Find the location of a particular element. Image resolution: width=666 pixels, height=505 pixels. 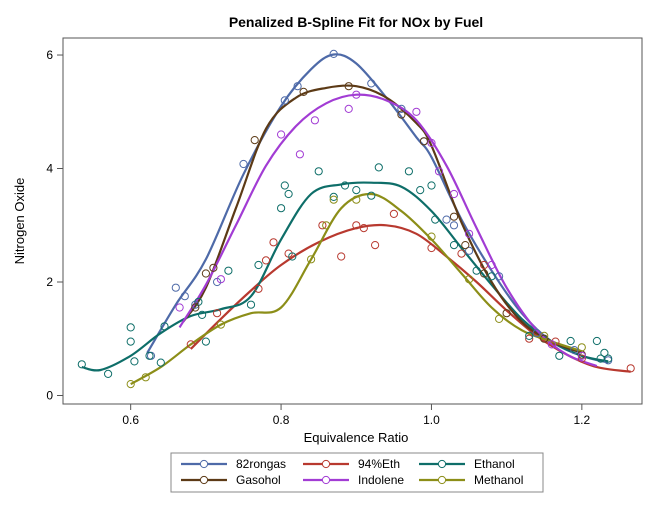

legend-marker-methanol is located at coordinates (442, 480).